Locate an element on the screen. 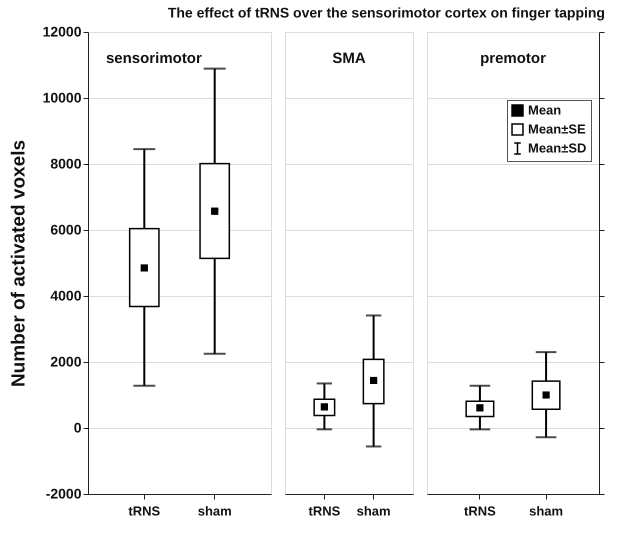  legend-label: Mean±SD is located at coordinates (557, 148).